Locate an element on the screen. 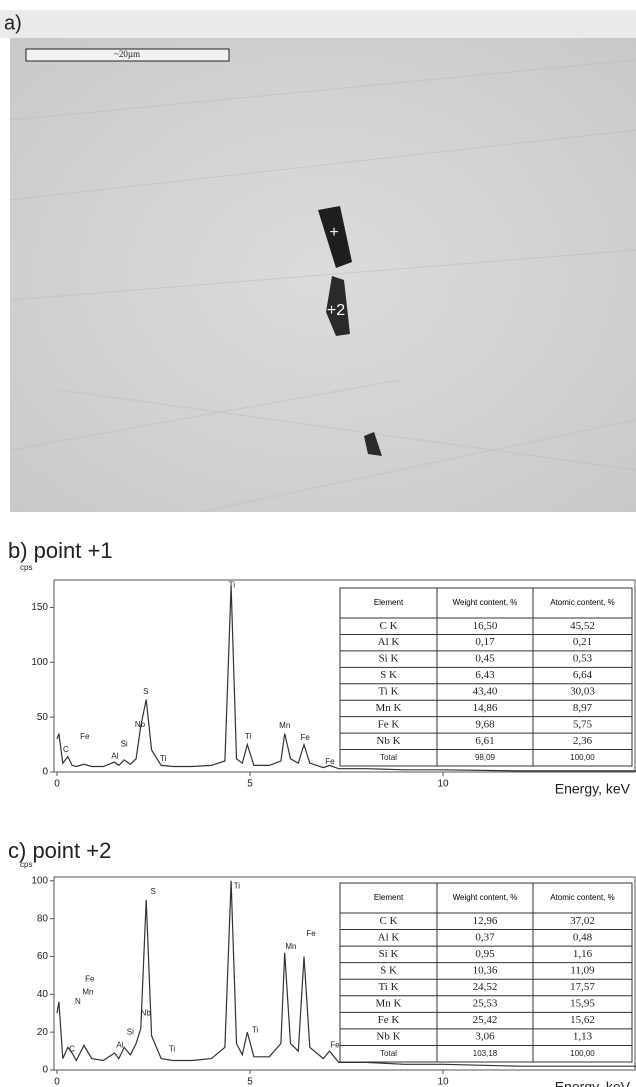 The image size is (636, 1087). table-cell: 0,37 is located at coordinates (485, 937).